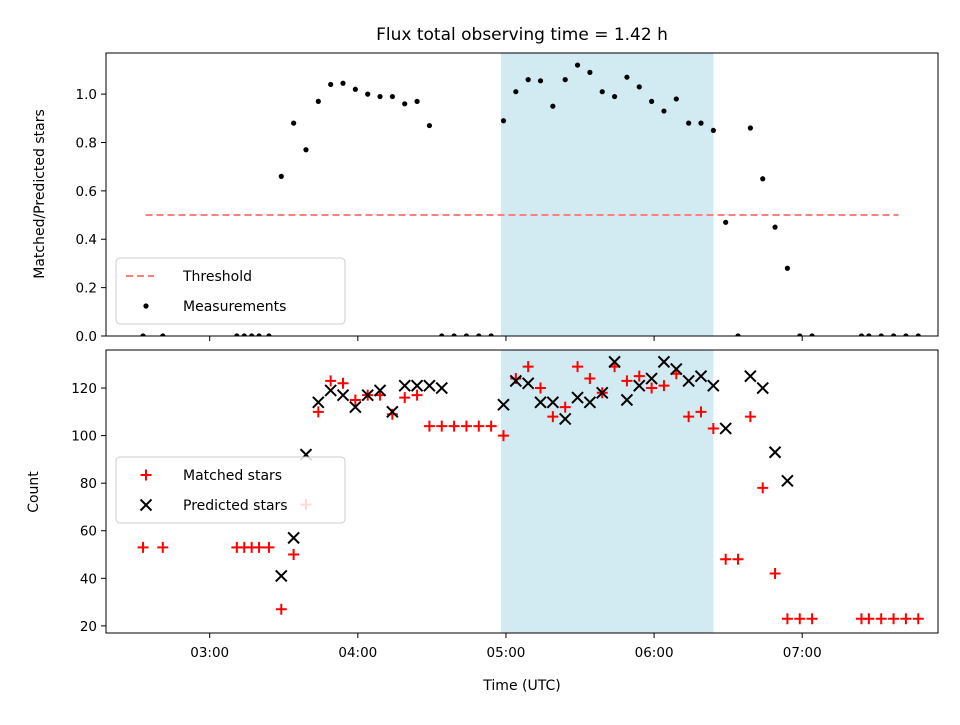  Describe the element at coordinates (505, 653) in the screenshot. I see `x-tick-label: 05:00` at that location.